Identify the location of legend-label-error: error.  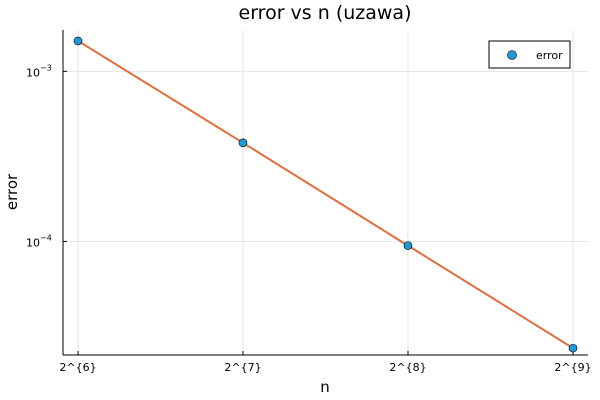
(549, 55).